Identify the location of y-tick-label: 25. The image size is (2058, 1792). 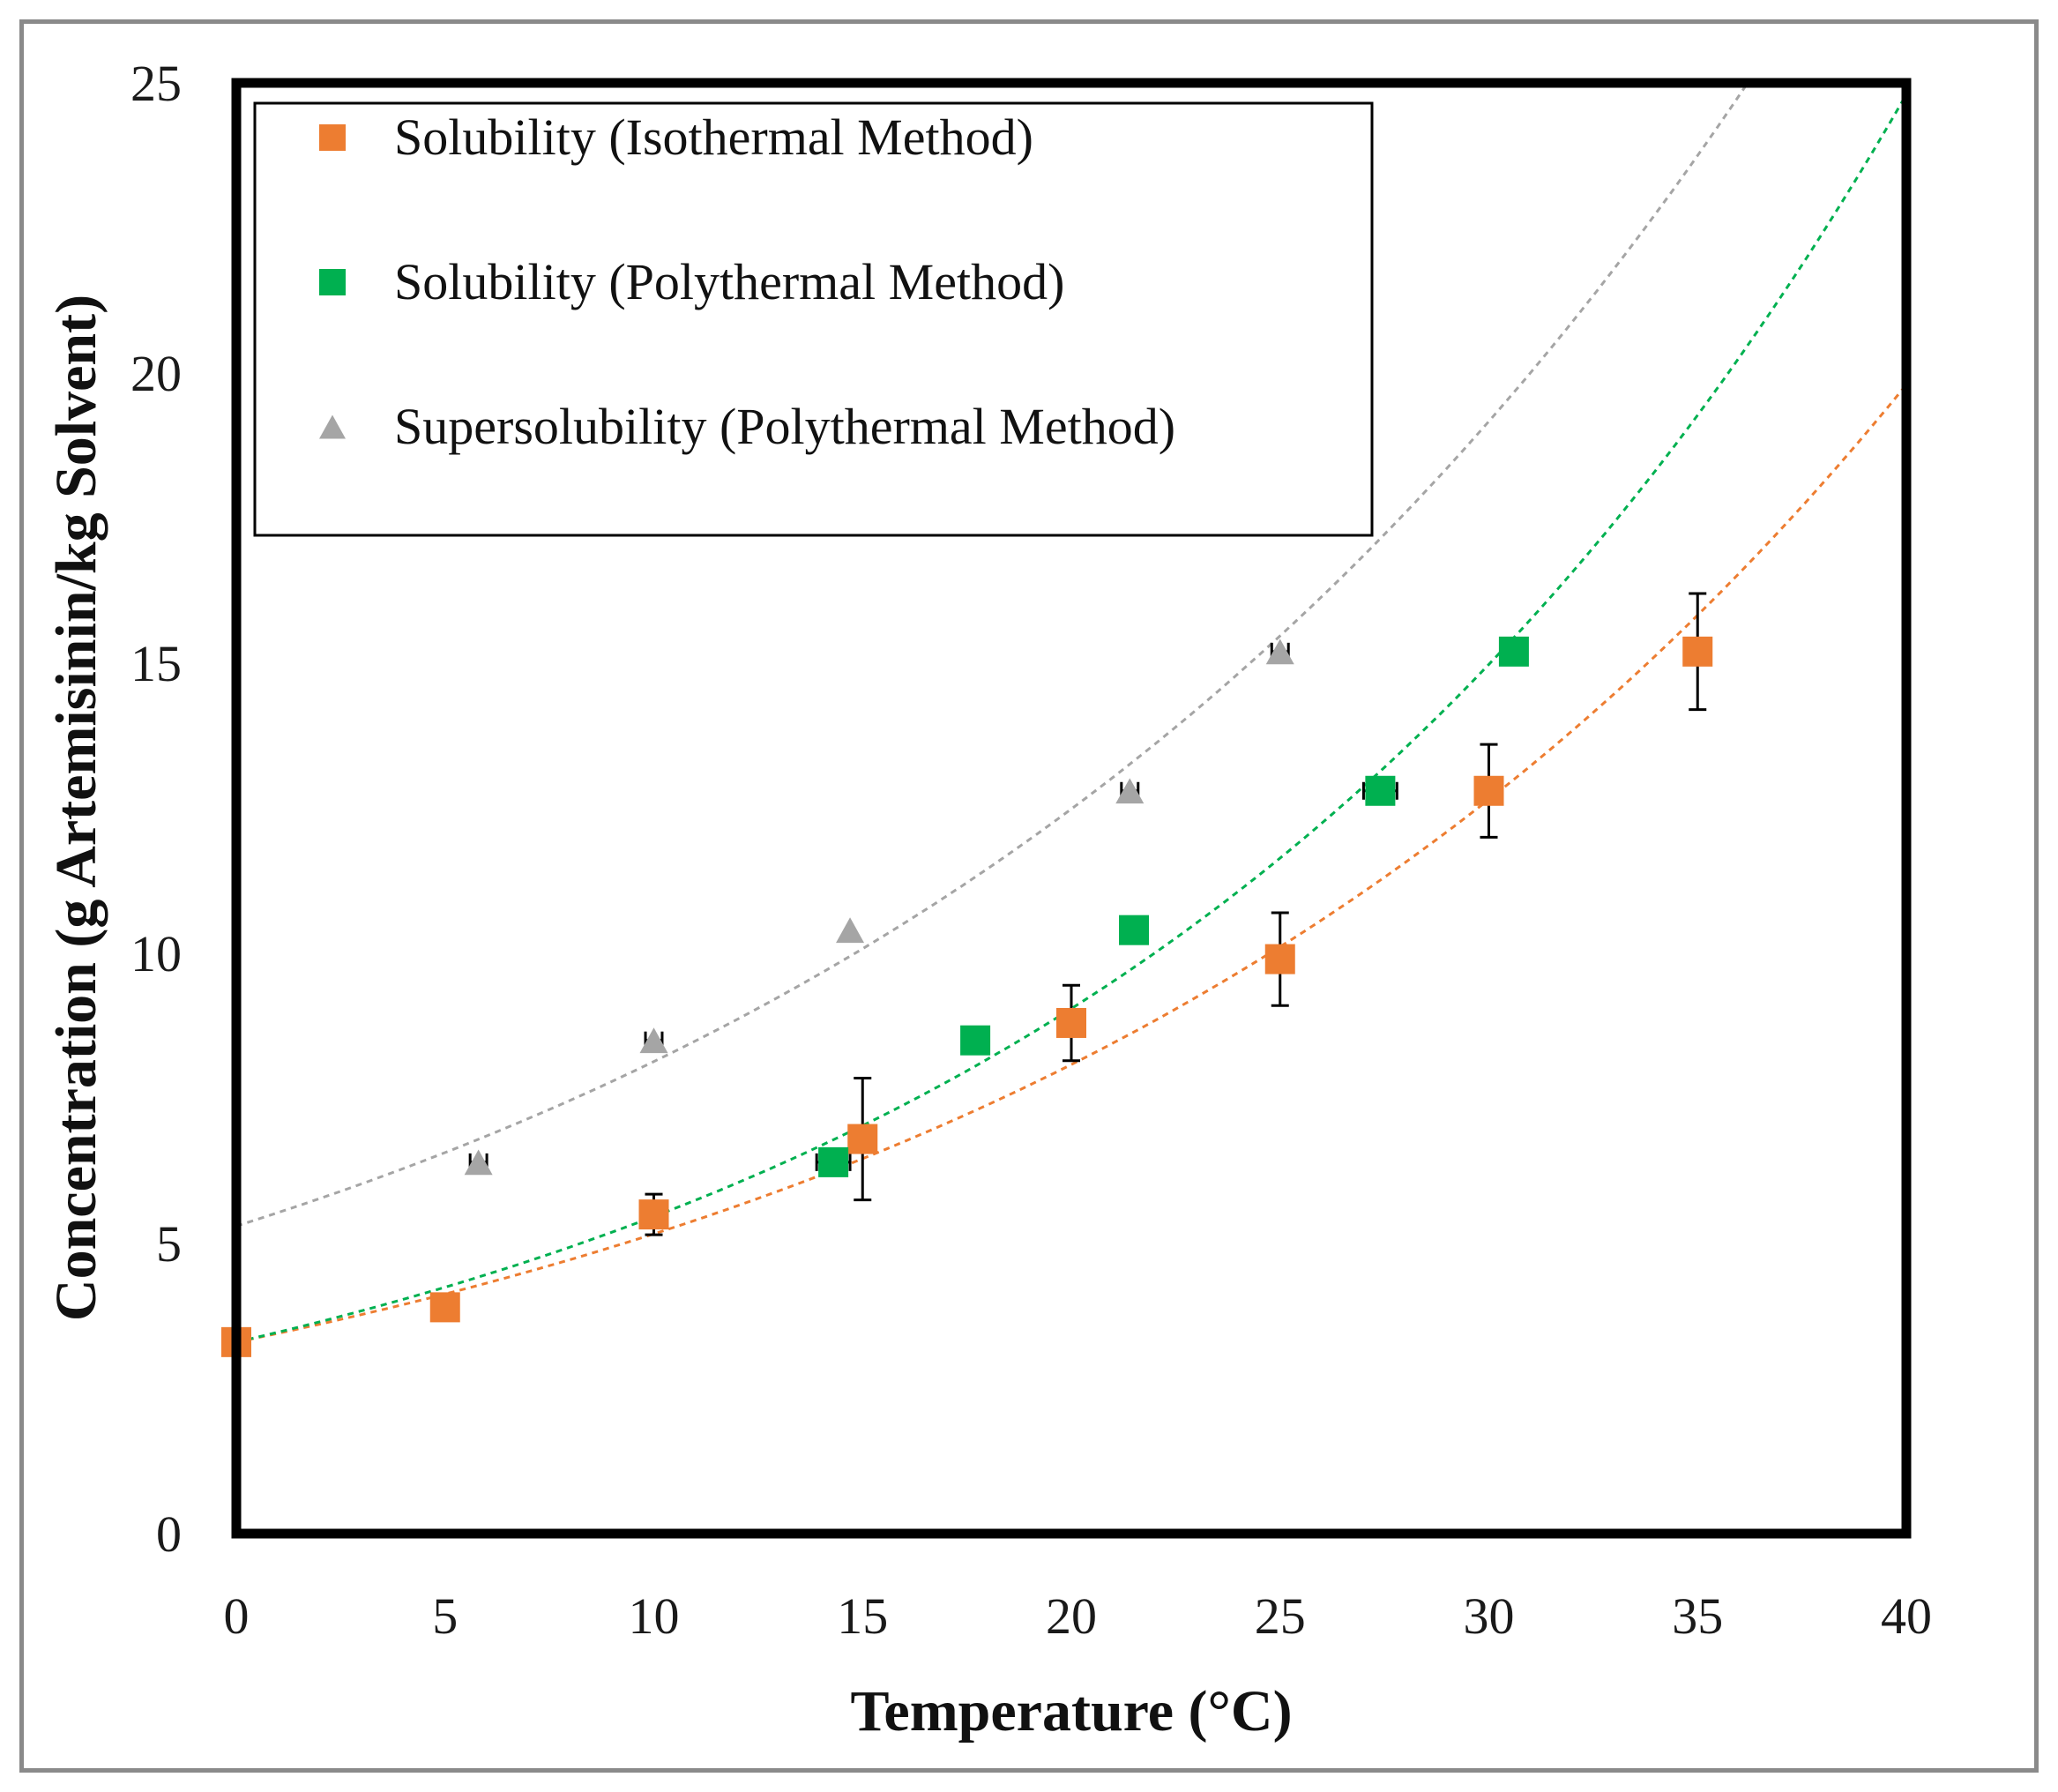
(156, 83).